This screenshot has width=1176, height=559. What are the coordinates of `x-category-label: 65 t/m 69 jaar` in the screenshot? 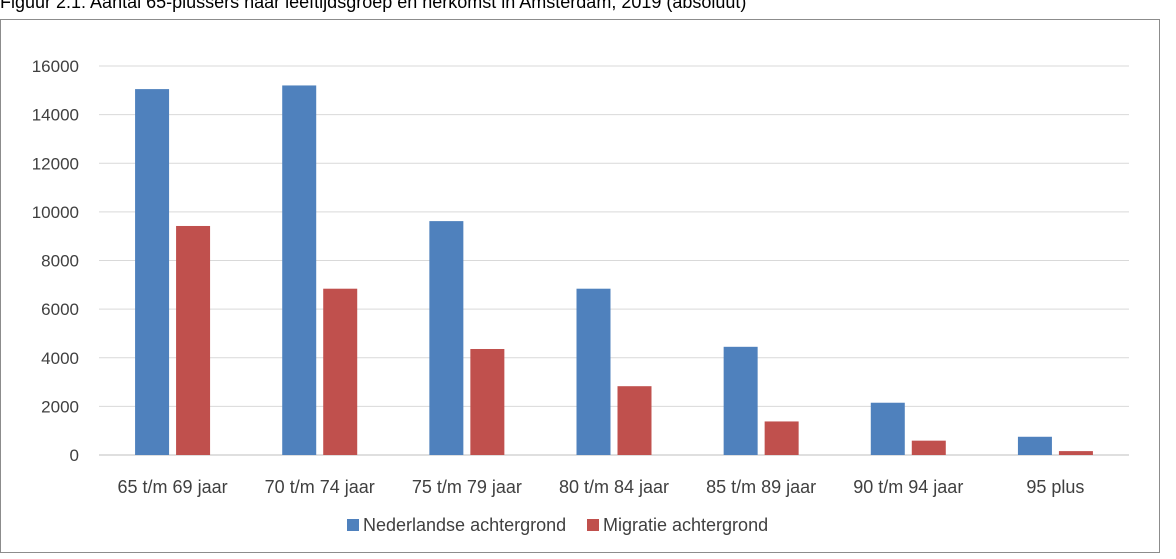 It's located at (173, 487).